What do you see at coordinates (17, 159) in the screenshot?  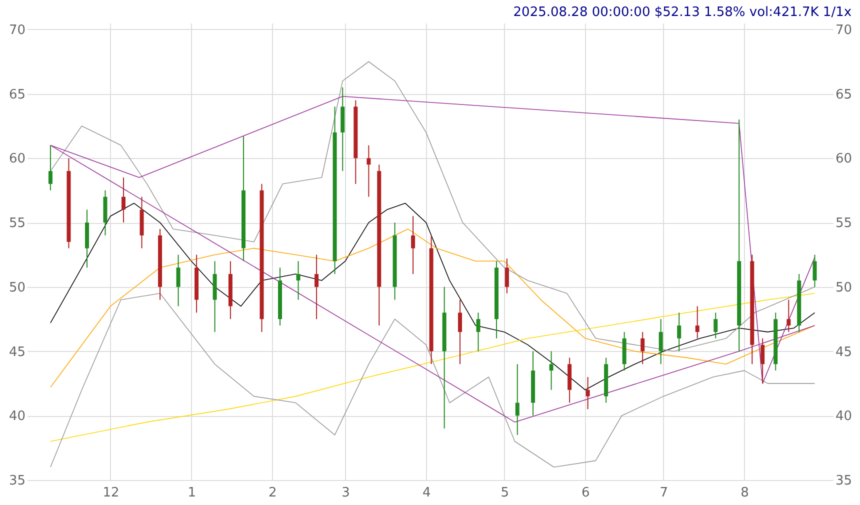 I see `y-tick-label: 60` at bounding box center [17, 159].